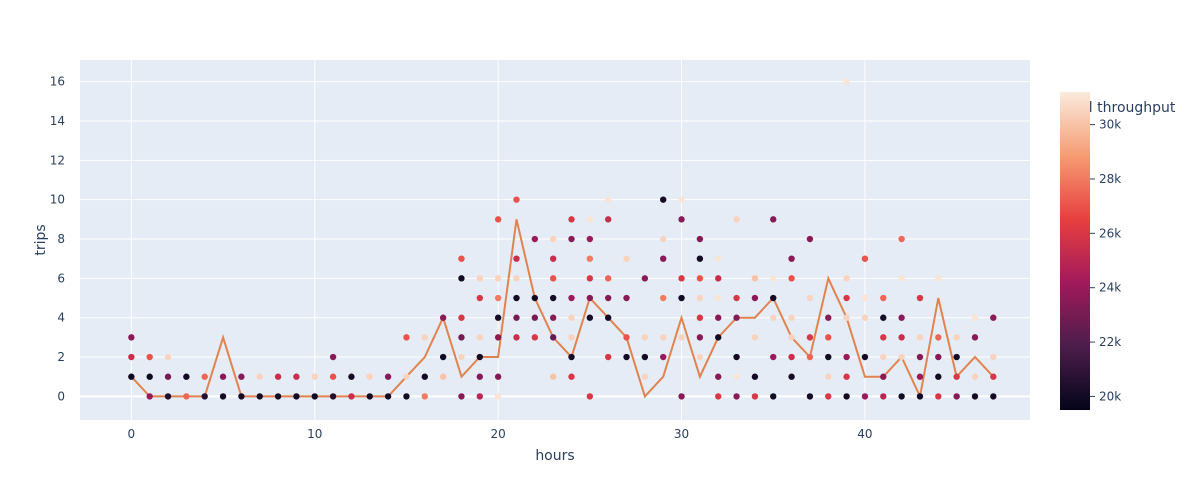 Image resolution: width=1200 pixels, height=500 pixels. I want to click on colorbar-tick-label: 28k, so click(1110, 179).